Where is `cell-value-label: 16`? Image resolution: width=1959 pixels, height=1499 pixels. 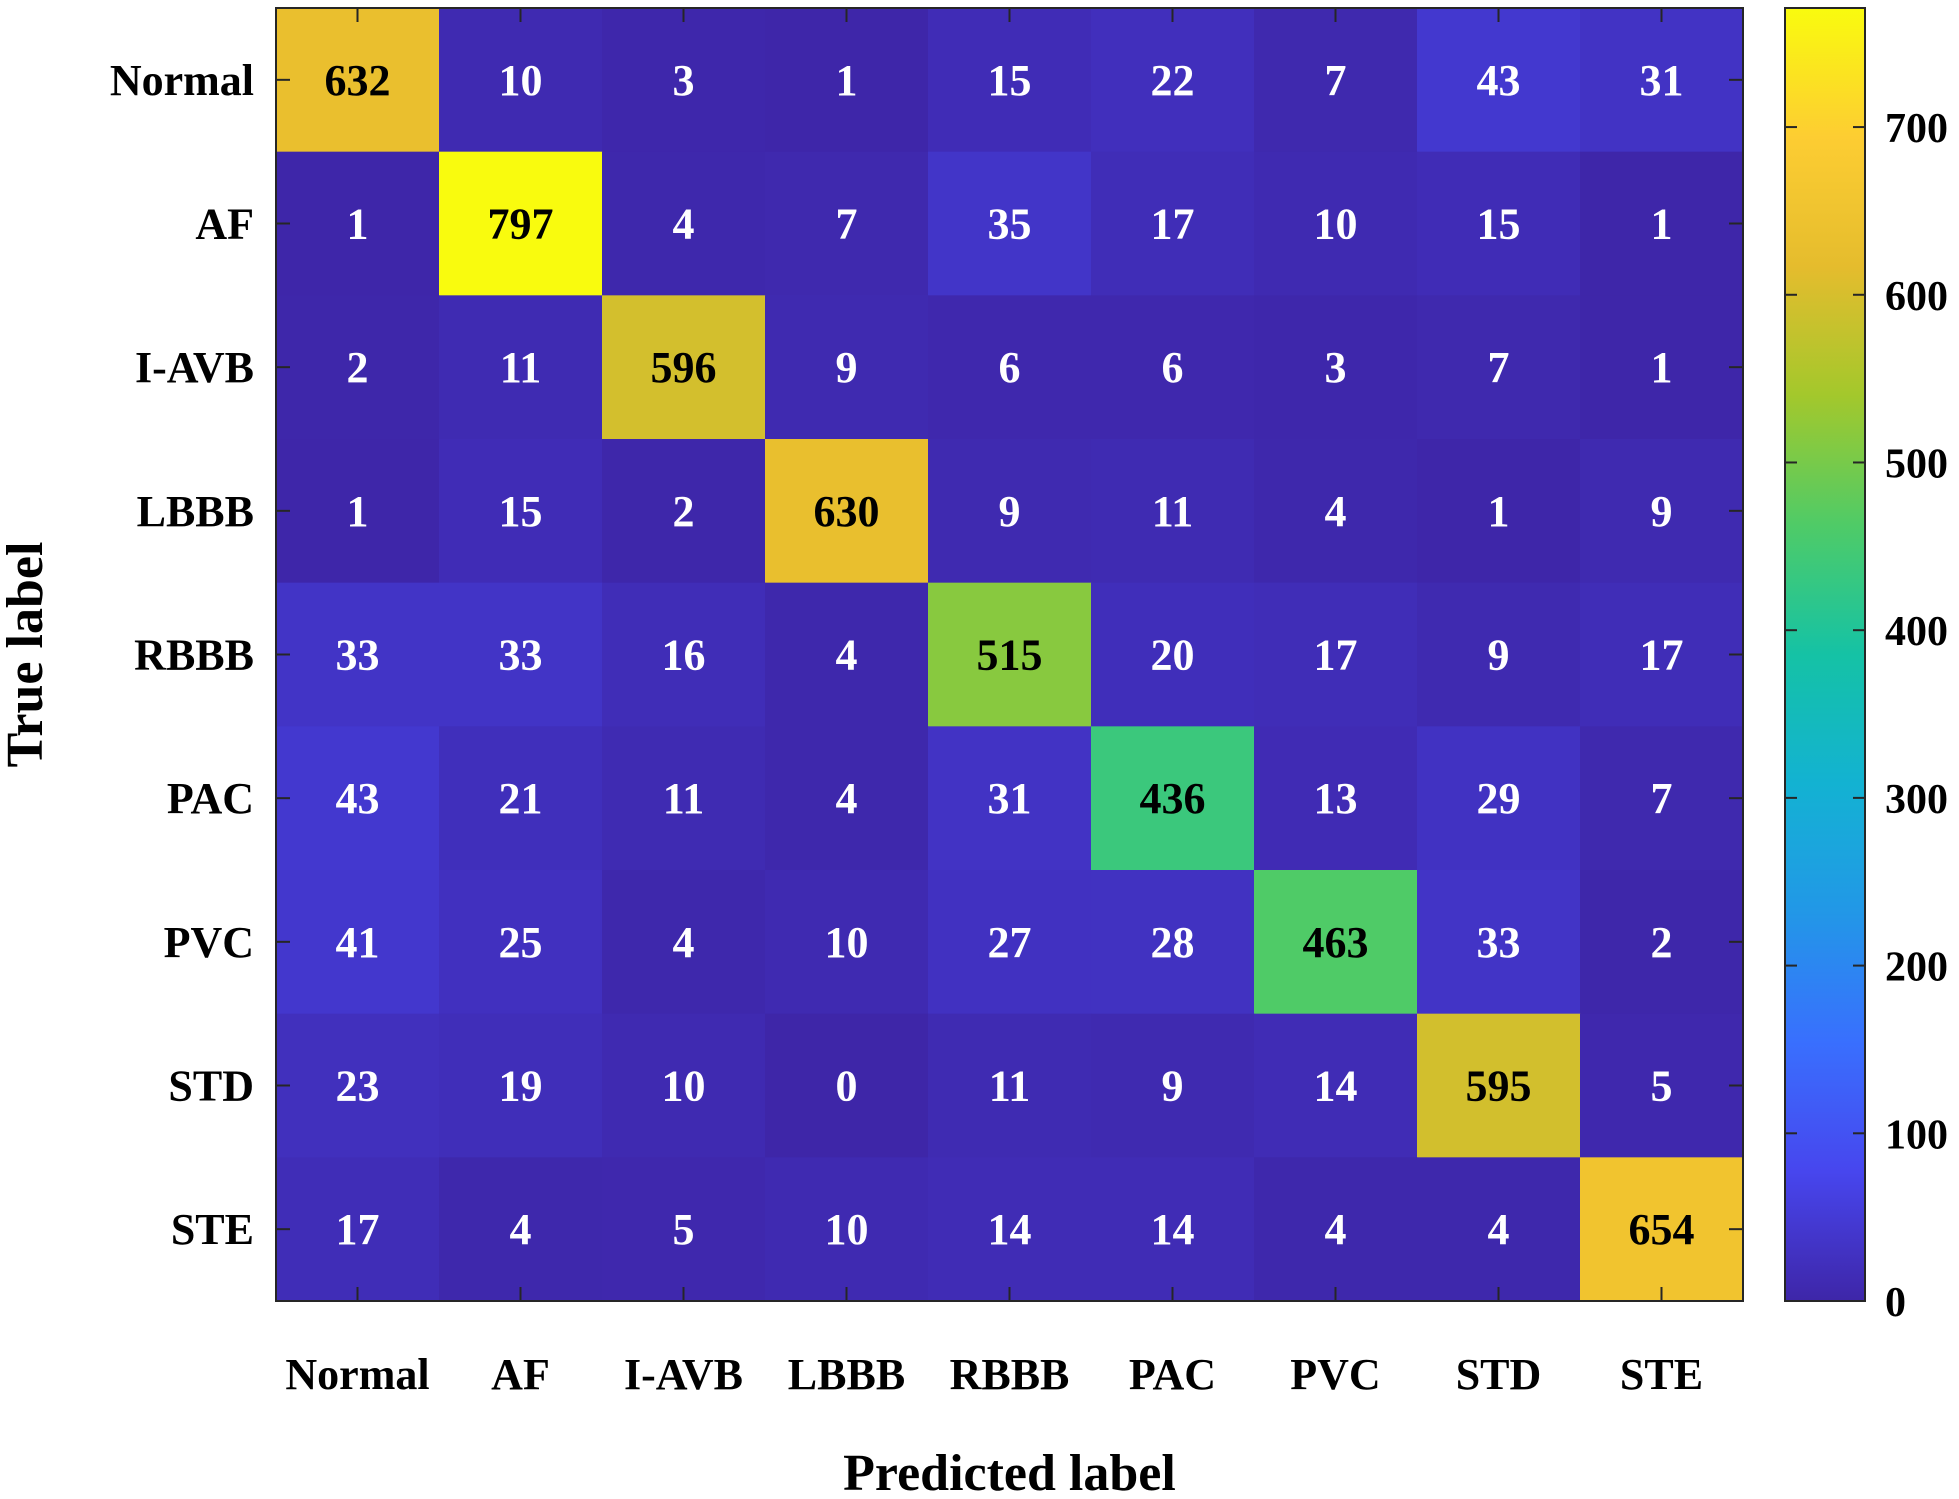
cell-value-label: 16 is located at coordinates (684, 655).